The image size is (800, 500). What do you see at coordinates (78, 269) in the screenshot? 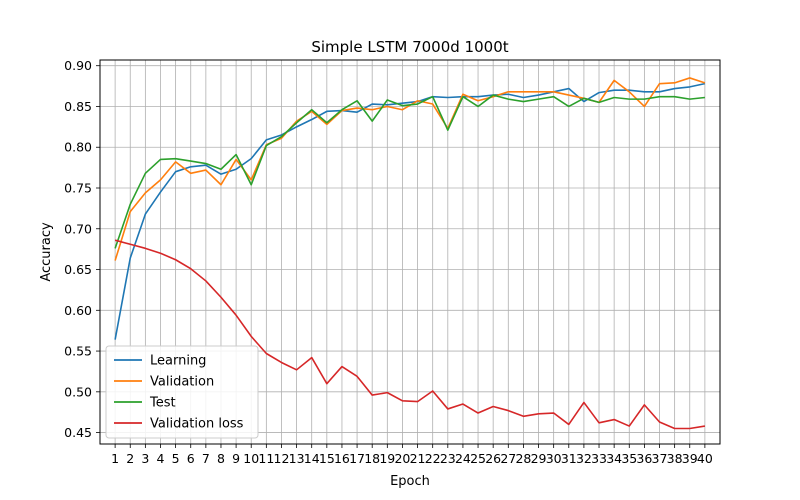
I see `y-tick-label: 0.65` at bounding box center [78, 269].